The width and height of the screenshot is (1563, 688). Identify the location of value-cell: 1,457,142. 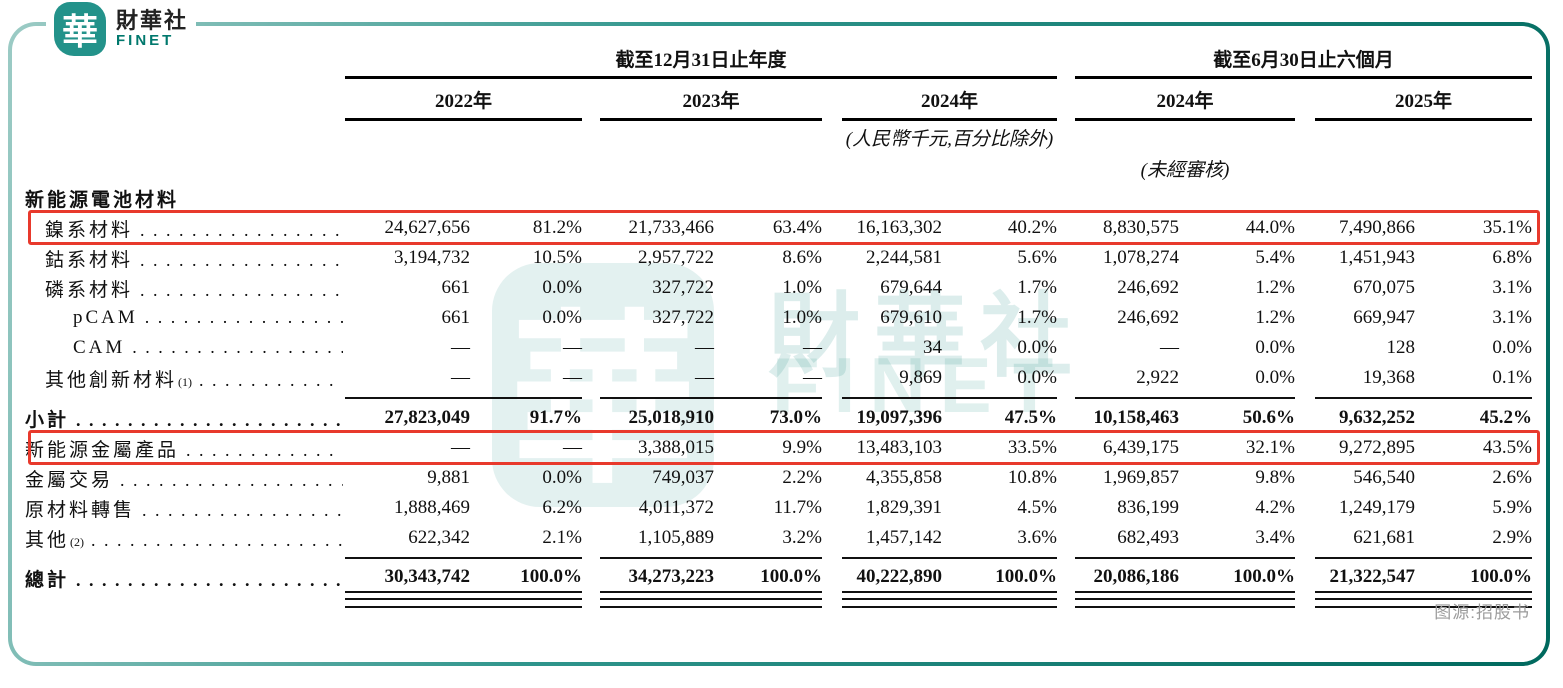
(904, 537).